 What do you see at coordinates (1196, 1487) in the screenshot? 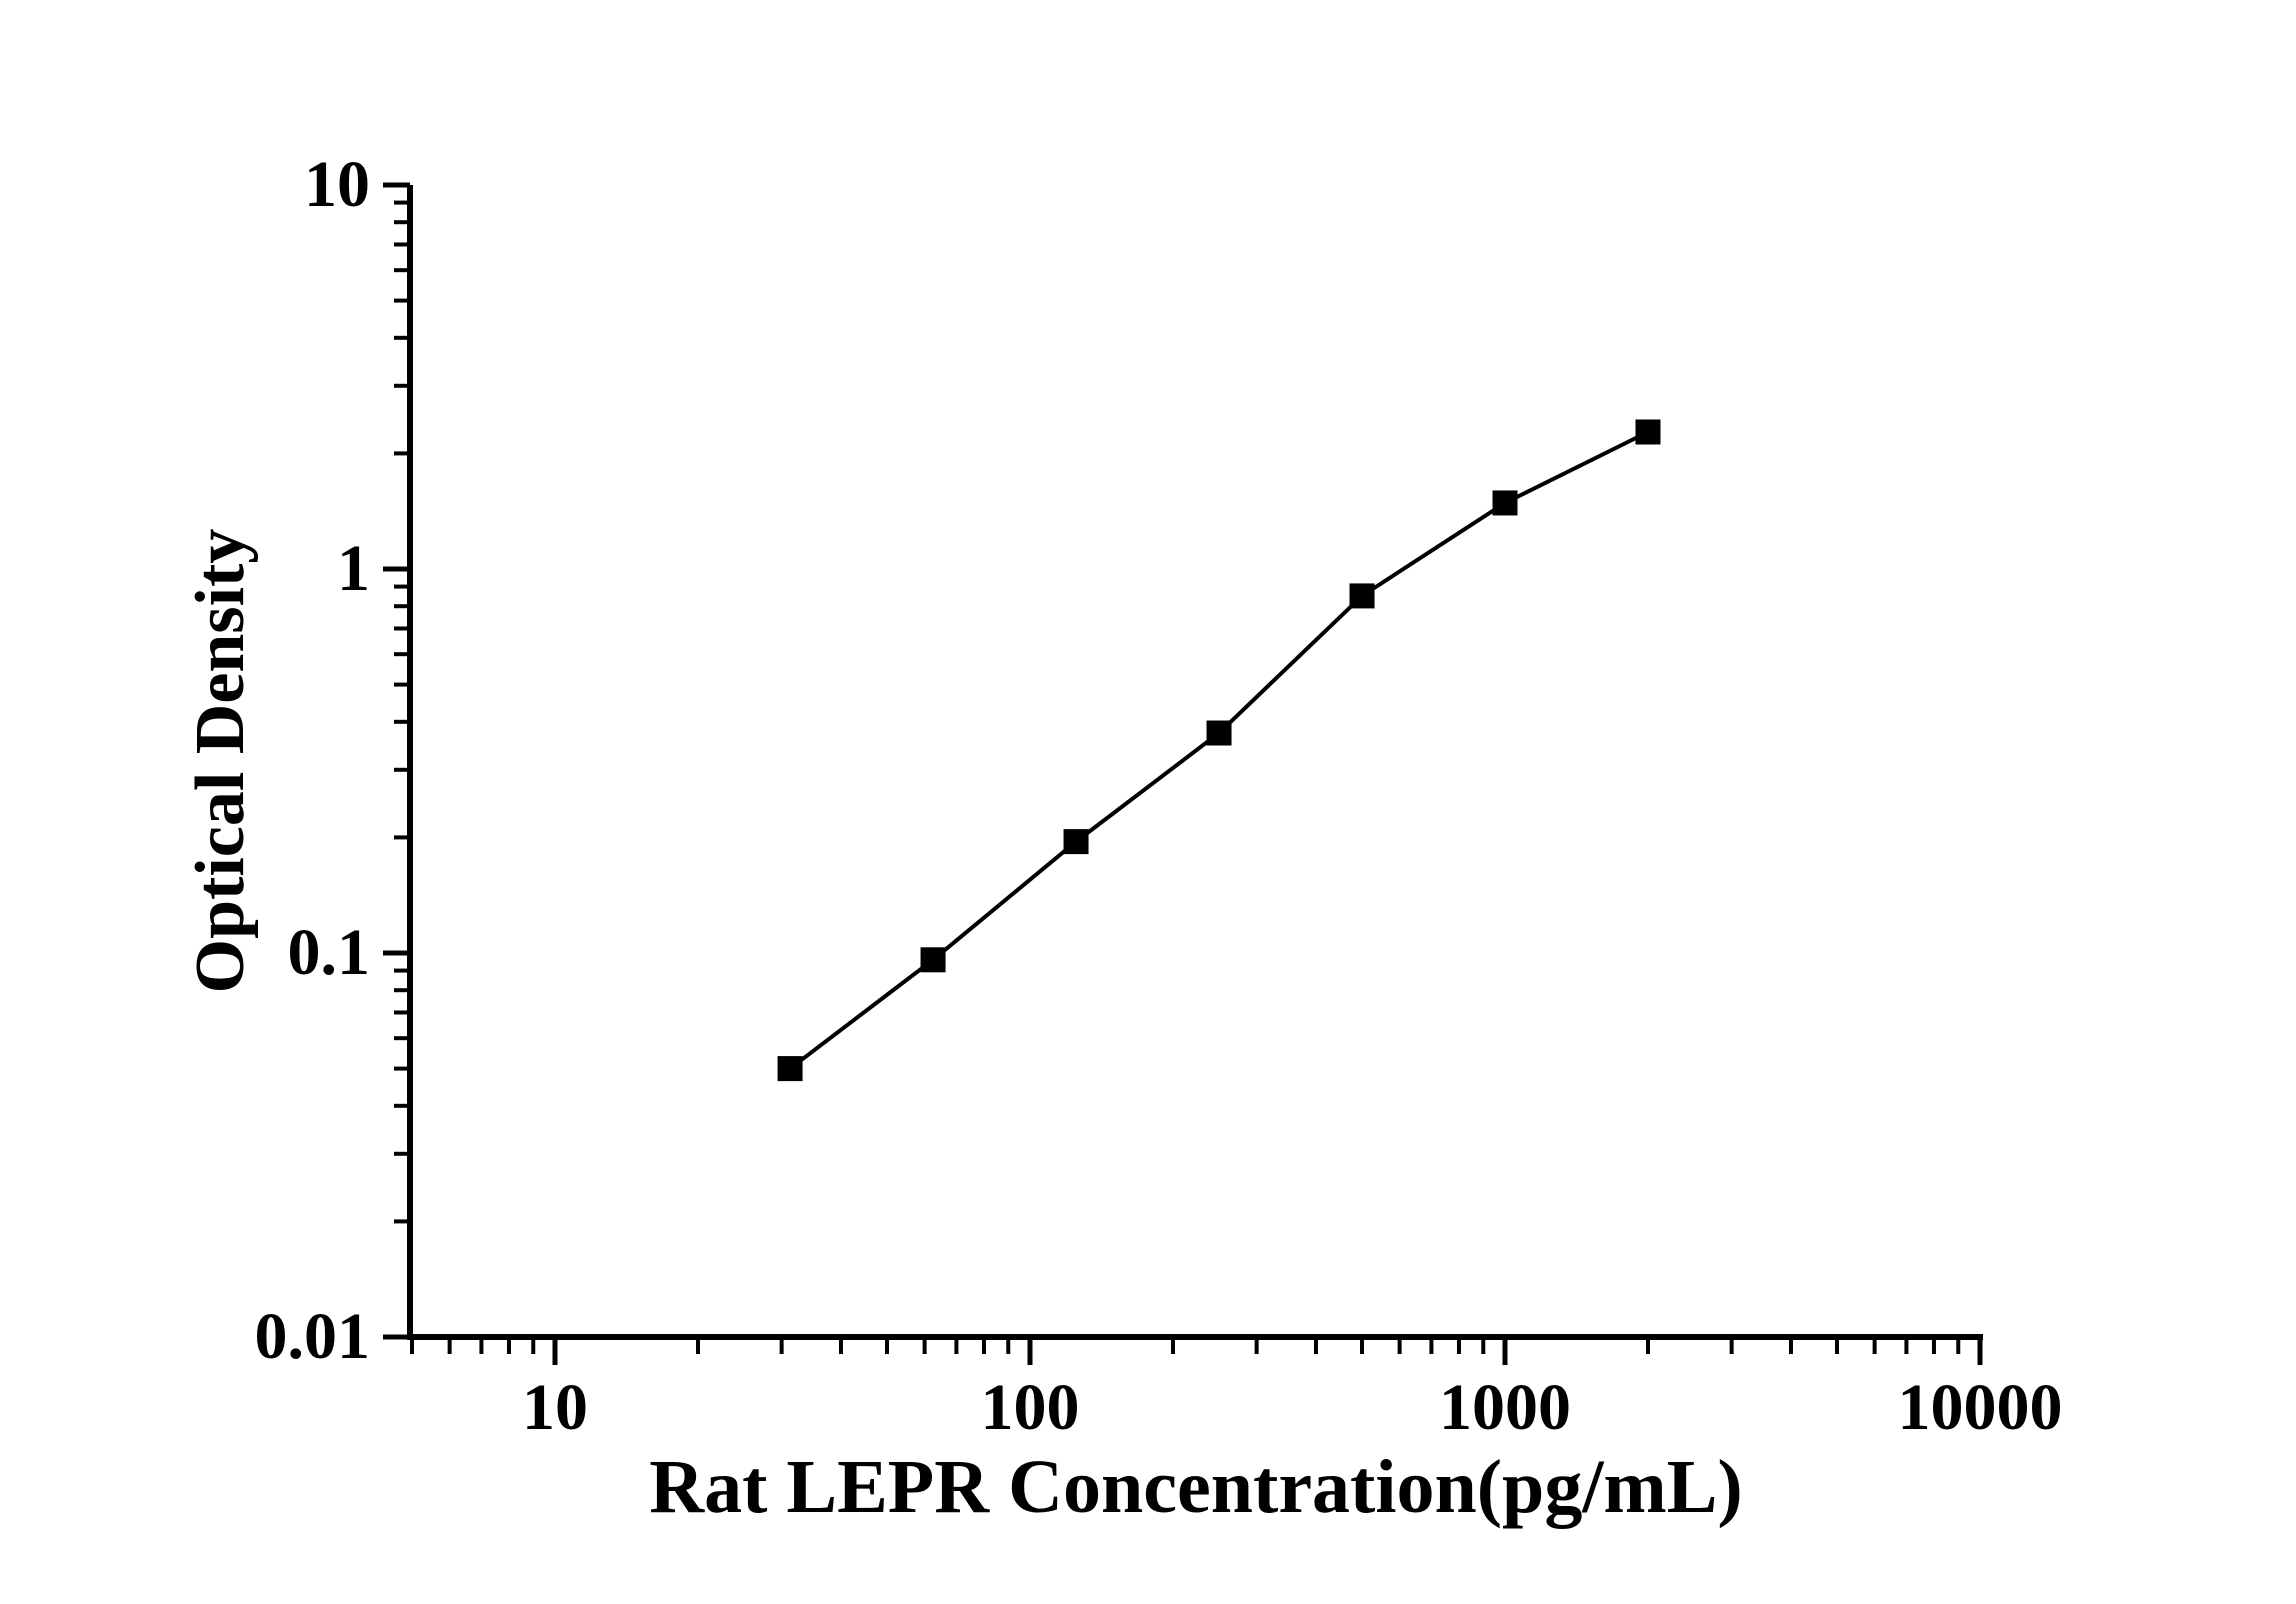
I see `x-axis-title: Rat LEPR Concentration(pg/mL)` at bounding box center [1196, 1487].